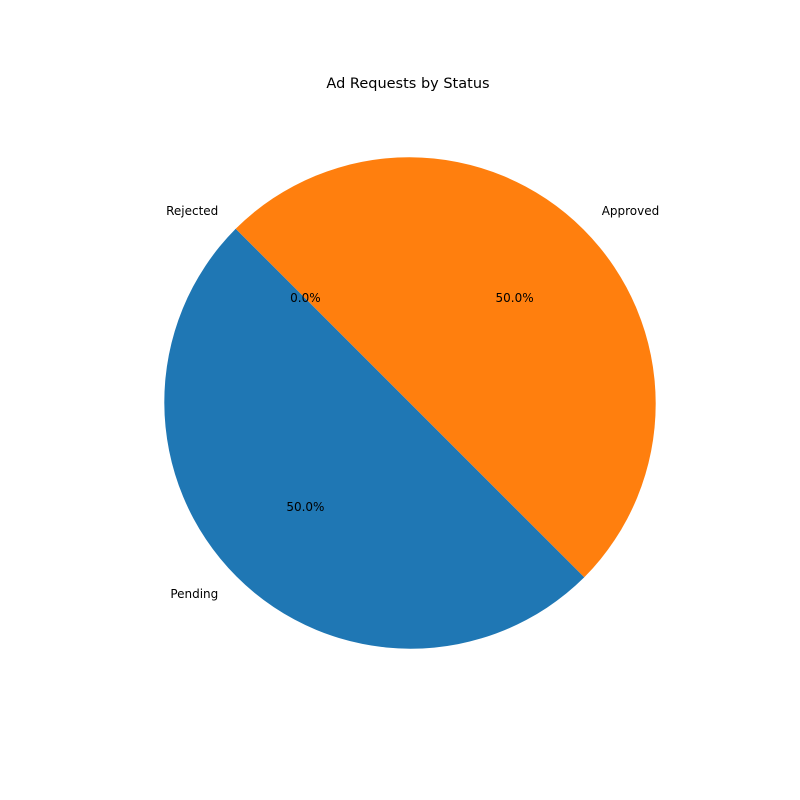 The image size is (800, 800). Describe the element at coordinates (305, 298) in the screenshot. I see `percent-label-rejected: 0.0%` at that location.